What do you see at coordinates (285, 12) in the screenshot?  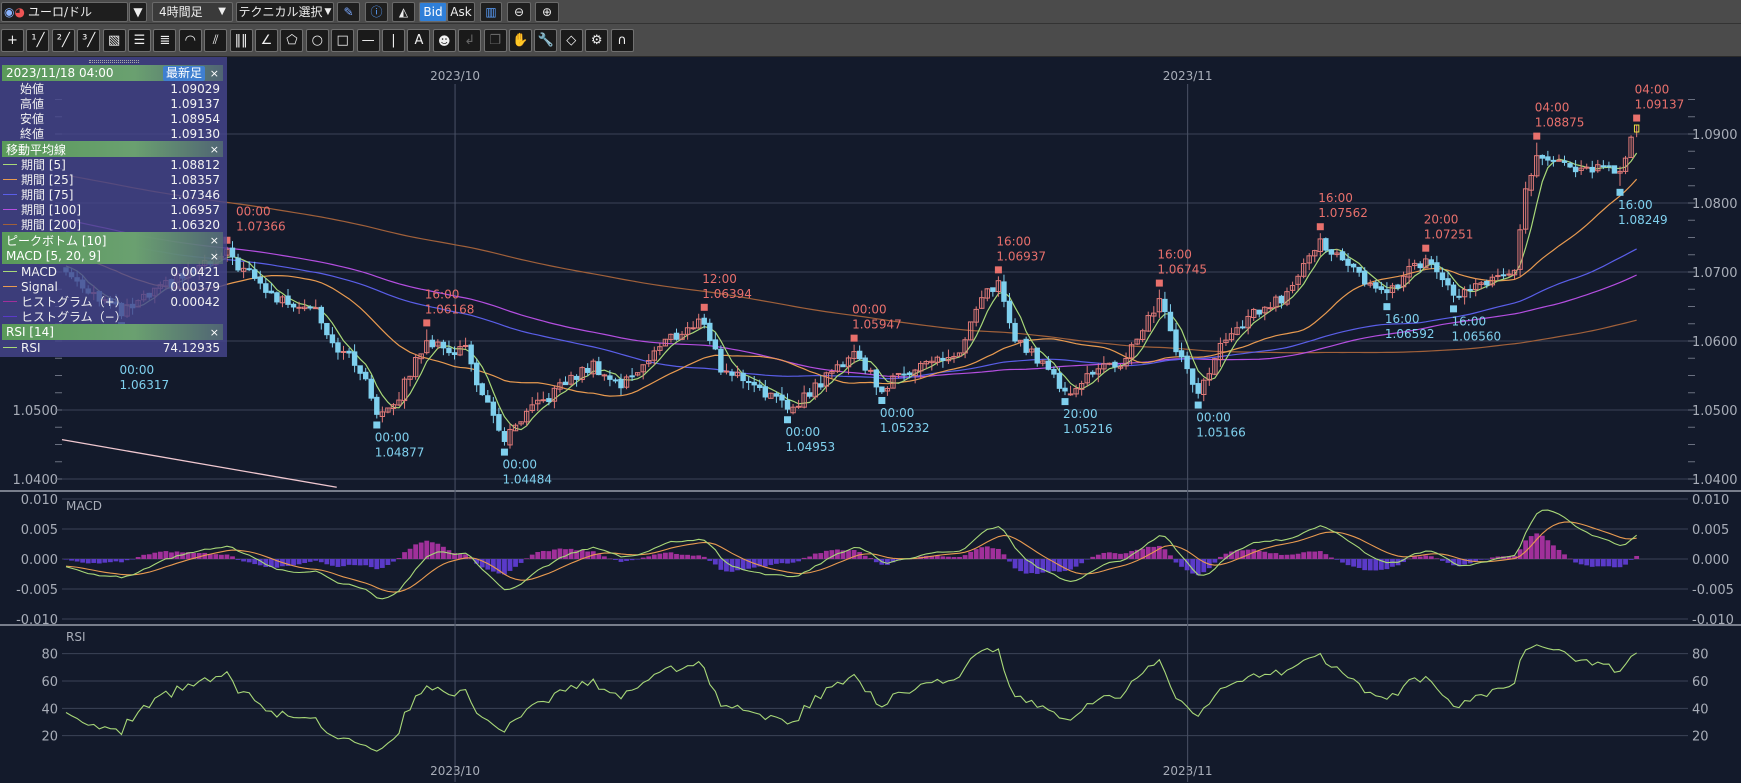 I see `technical-select: テクニカル選択 ▼` at bounding box center [285, 12].